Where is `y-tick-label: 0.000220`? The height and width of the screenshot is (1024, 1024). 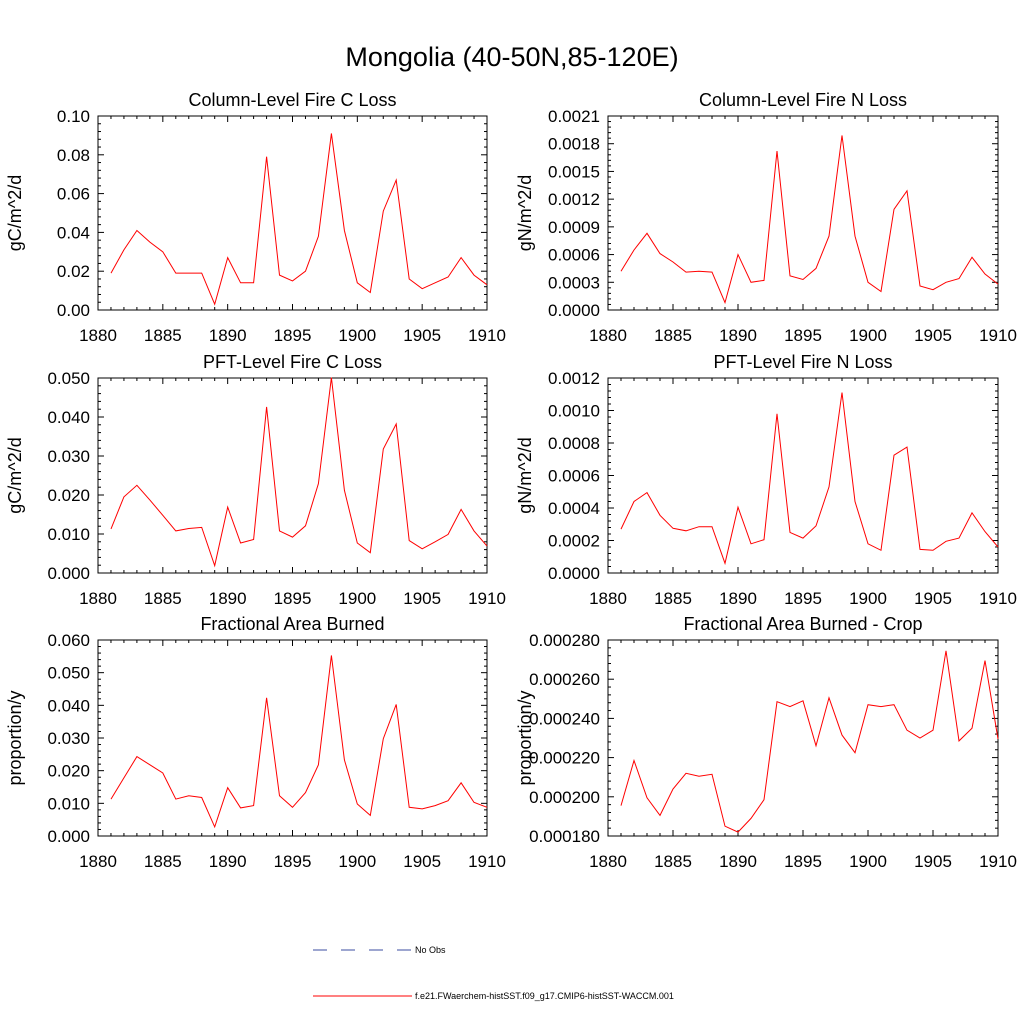 y-tick-label: 0.000220 is located at coordinates (564, 758).